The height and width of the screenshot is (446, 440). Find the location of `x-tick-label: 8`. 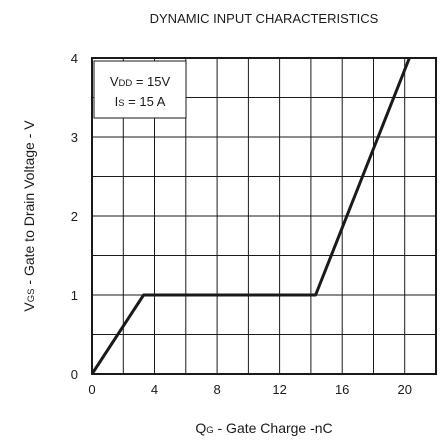

x-tick-label: 8 is located at coordinates (216, 389).